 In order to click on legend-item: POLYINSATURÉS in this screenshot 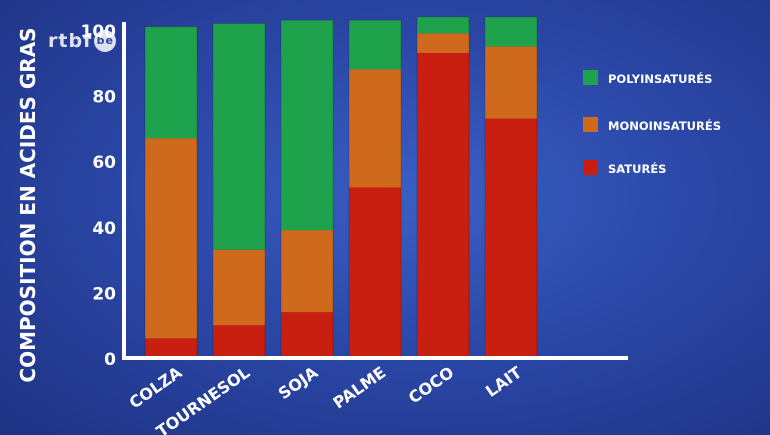, I will do `click(647, 78)`.